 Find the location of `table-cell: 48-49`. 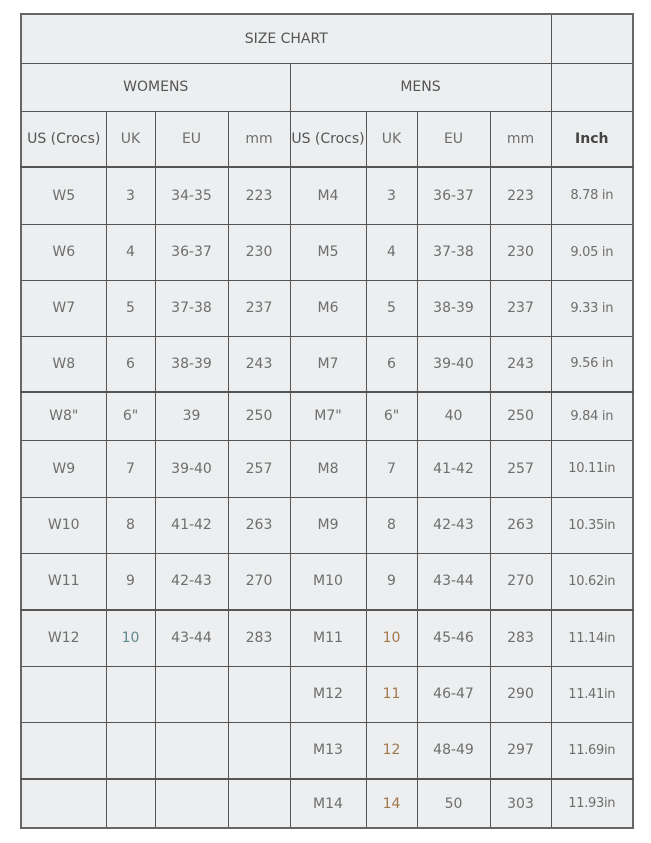

table-cell: 48-49 is located at coordinates (453, 750).